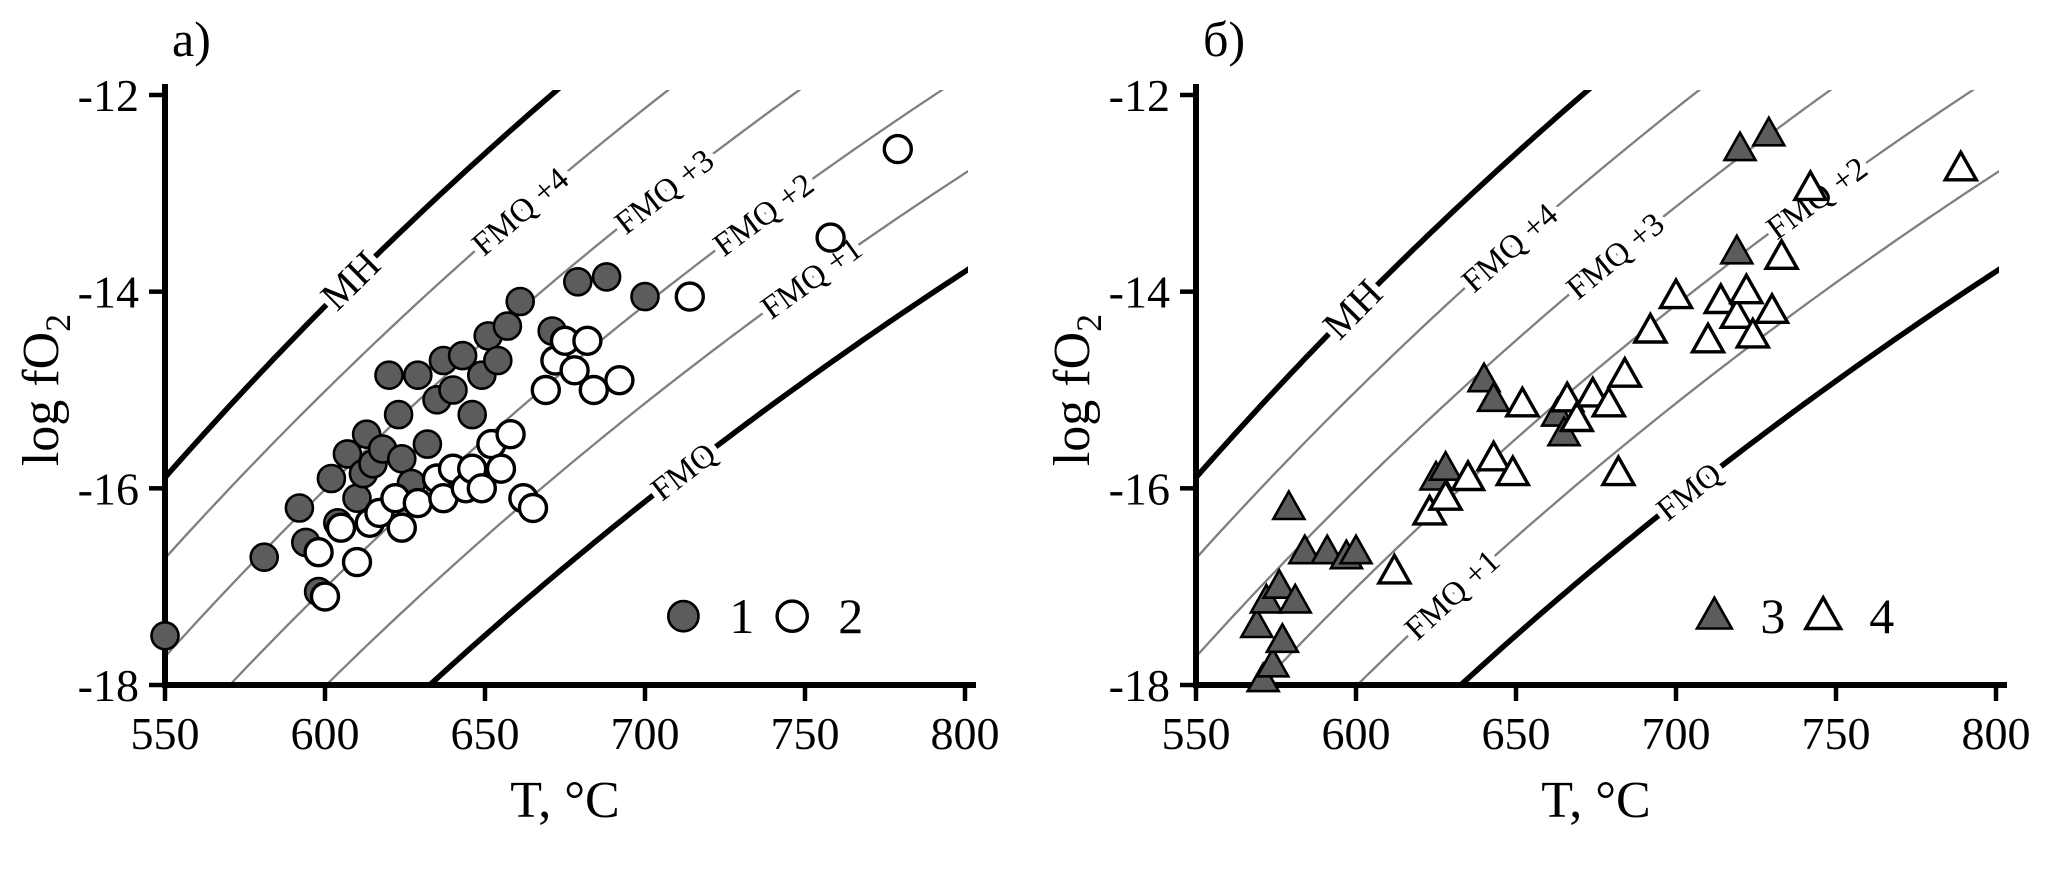 The image size is (2062, 882). Describe the element at coordinates (764, 215) in the screenshot. I see `curve-label-fmq+2: FMQ +2` at that location.